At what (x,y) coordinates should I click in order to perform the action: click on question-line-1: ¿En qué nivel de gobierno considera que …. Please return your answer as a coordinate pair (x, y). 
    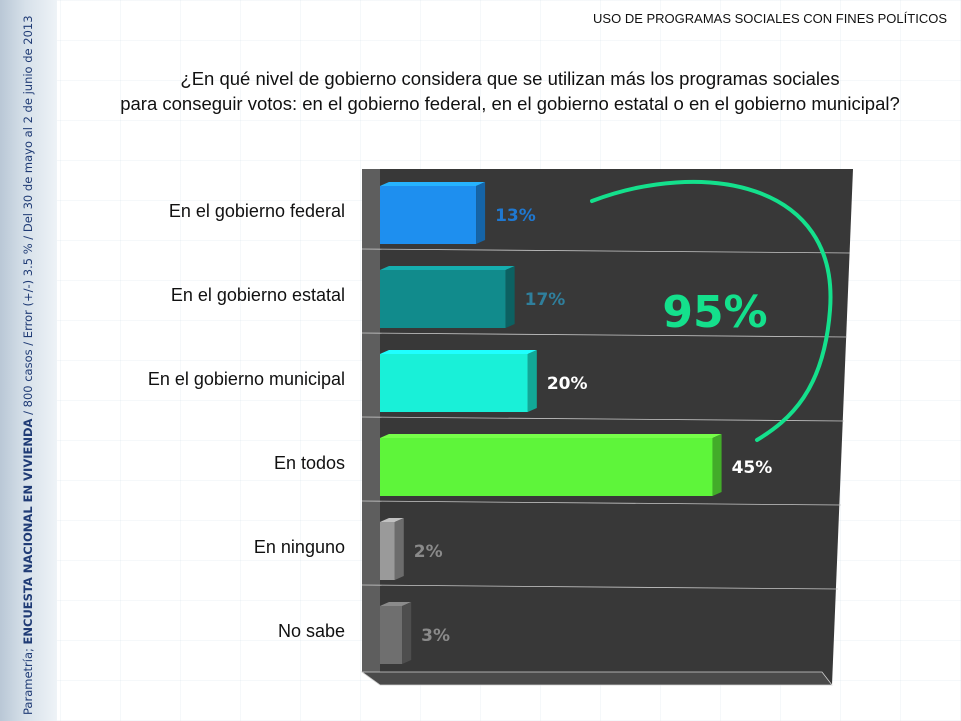
    Looking at the image, I should click on (510, 78).